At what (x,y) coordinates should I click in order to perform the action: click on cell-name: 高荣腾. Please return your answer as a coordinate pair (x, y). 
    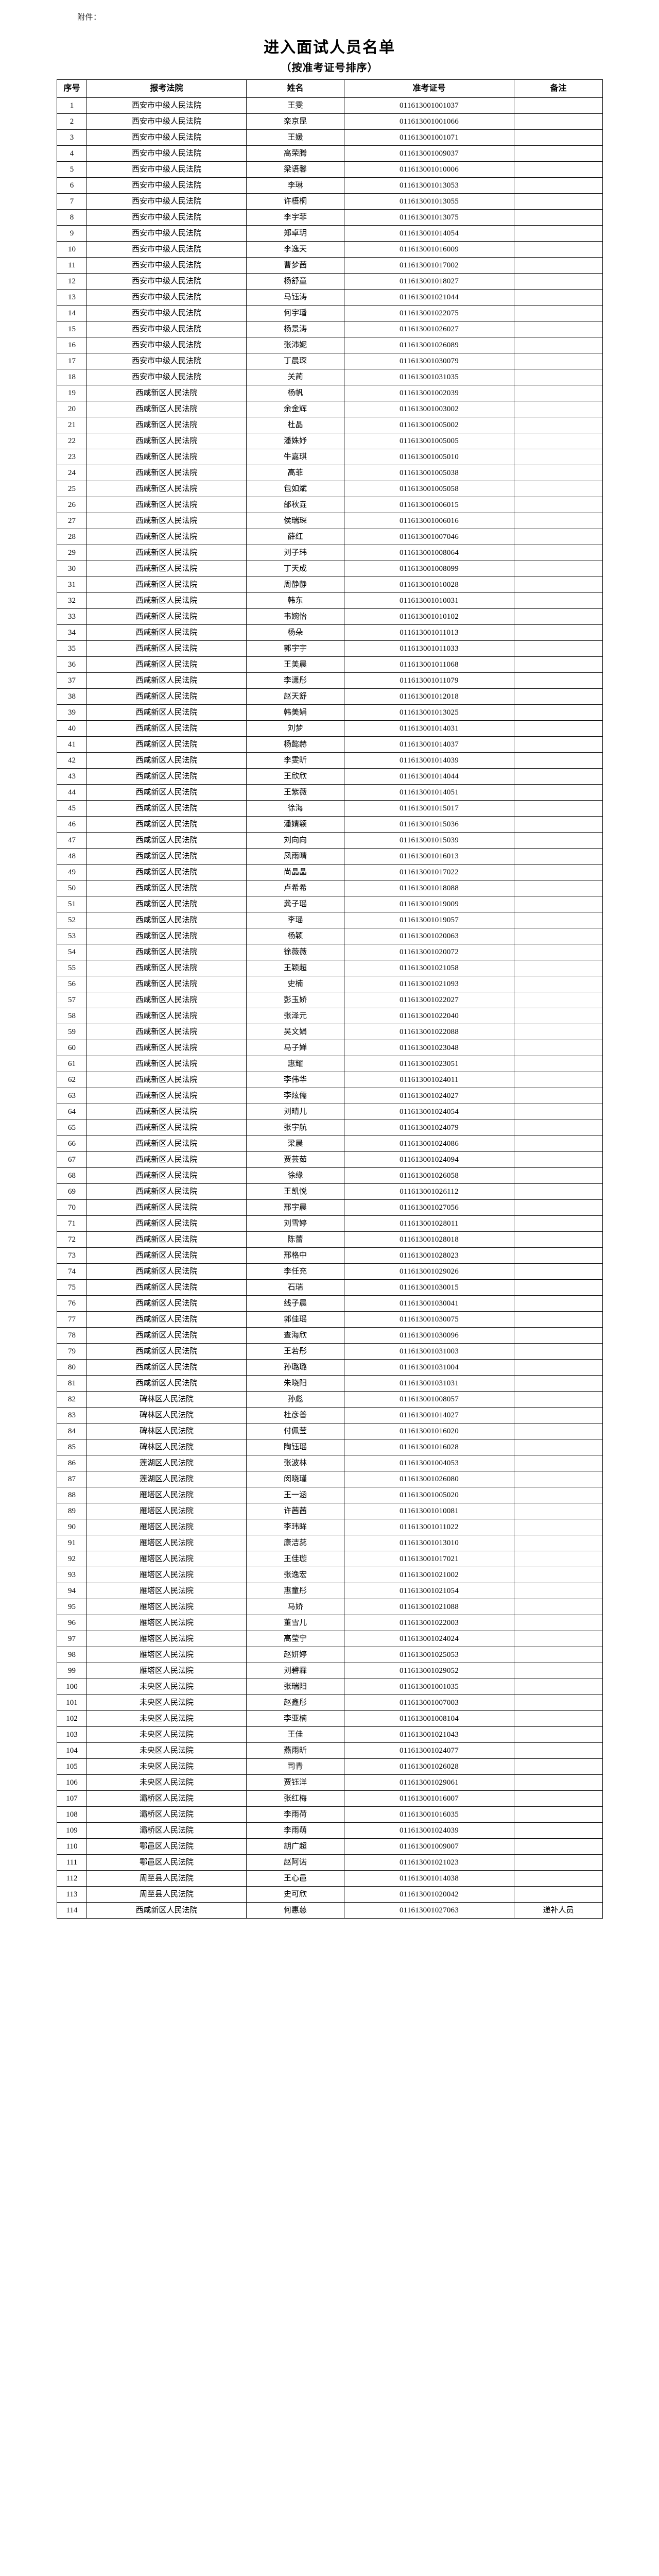
    Looking at the image, I should click on (295, 153).